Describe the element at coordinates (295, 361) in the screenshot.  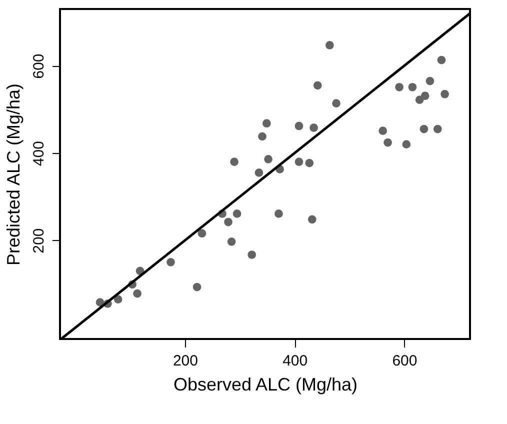
I see `x-tick-label: 400` at that location.